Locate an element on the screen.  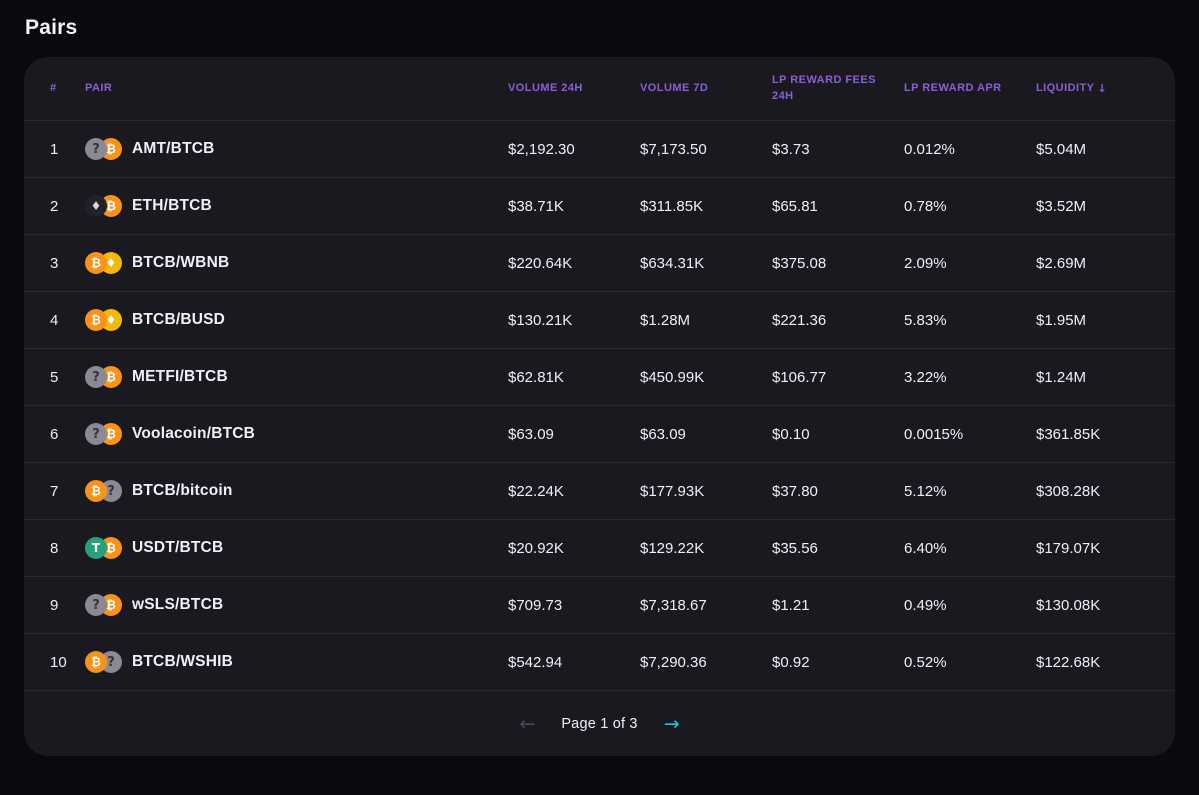
column-header-liquidity-label: LIQUIDITY is located at coordinates (1065, 87).